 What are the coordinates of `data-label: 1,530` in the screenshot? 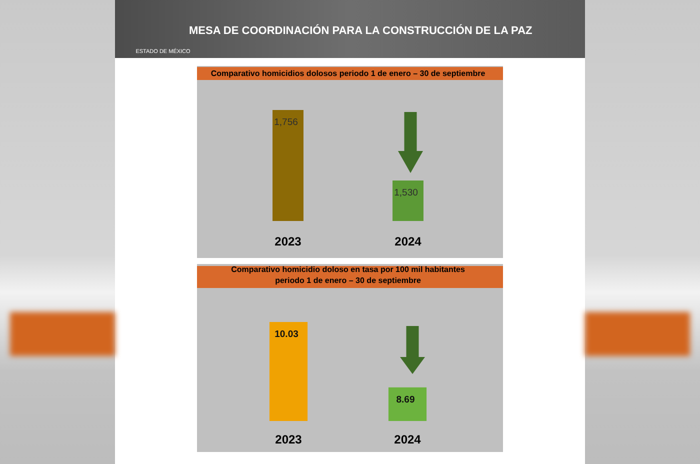 It's located at (406, 192).